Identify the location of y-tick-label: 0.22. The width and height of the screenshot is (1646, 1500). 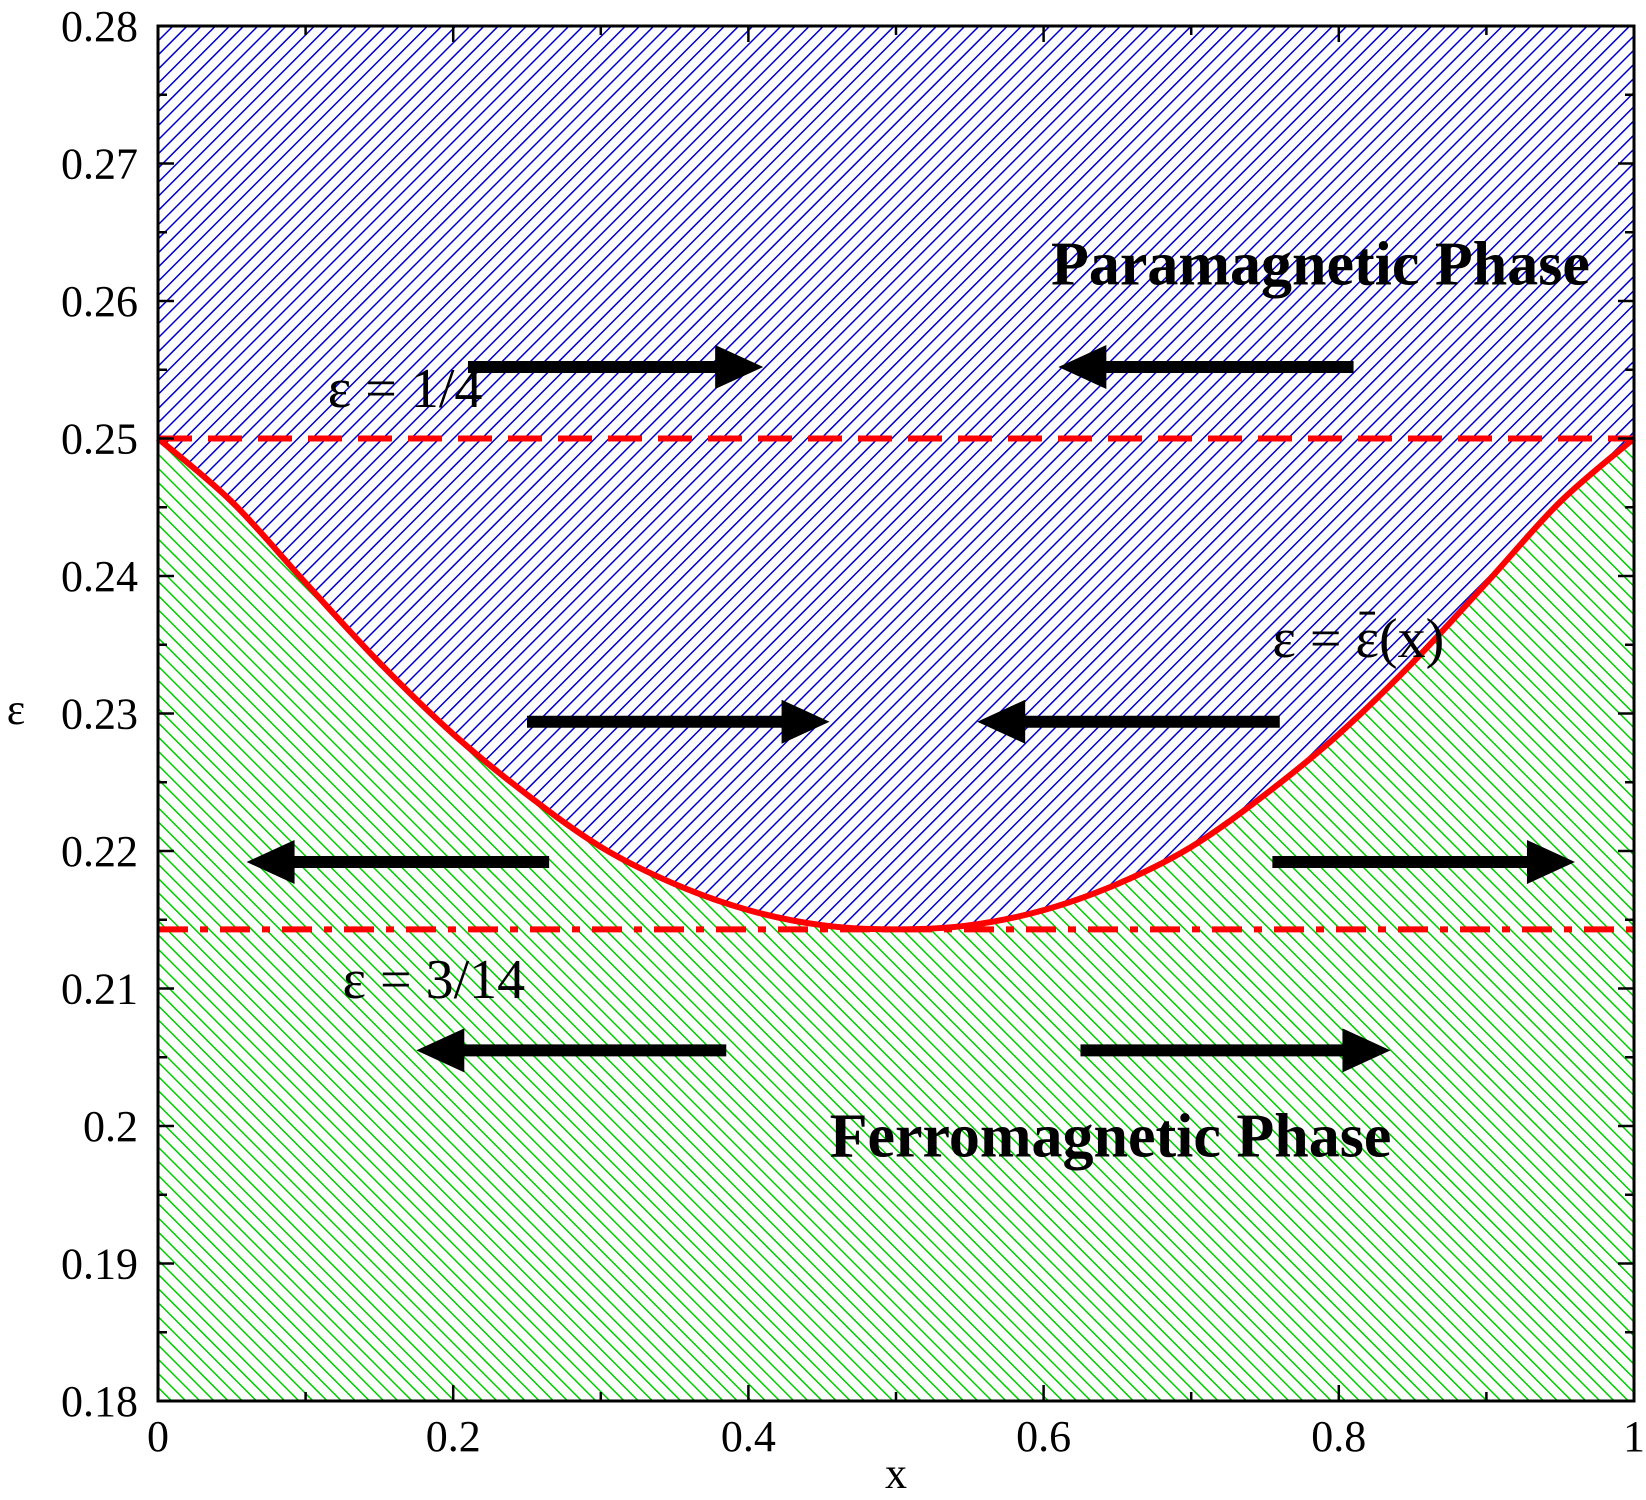
(99, 851).